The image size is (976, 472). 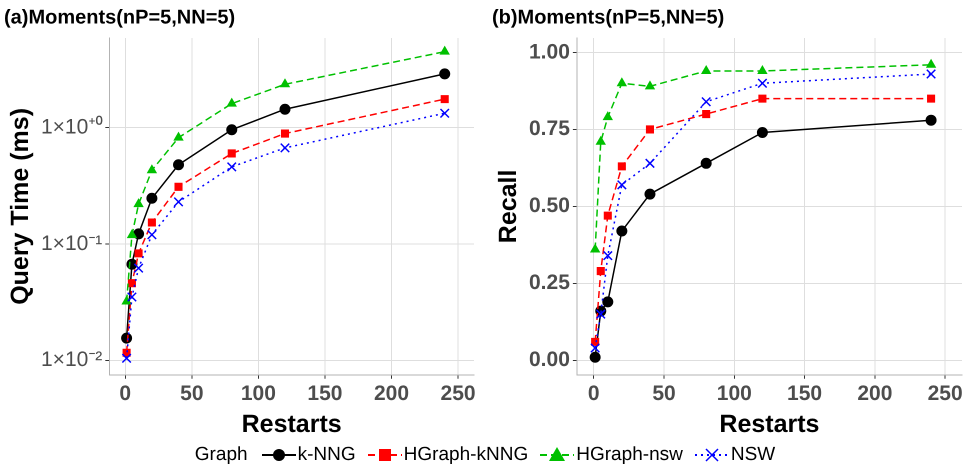 I want to click on y-tick-label: 0.75, so click(x=549, y=128).